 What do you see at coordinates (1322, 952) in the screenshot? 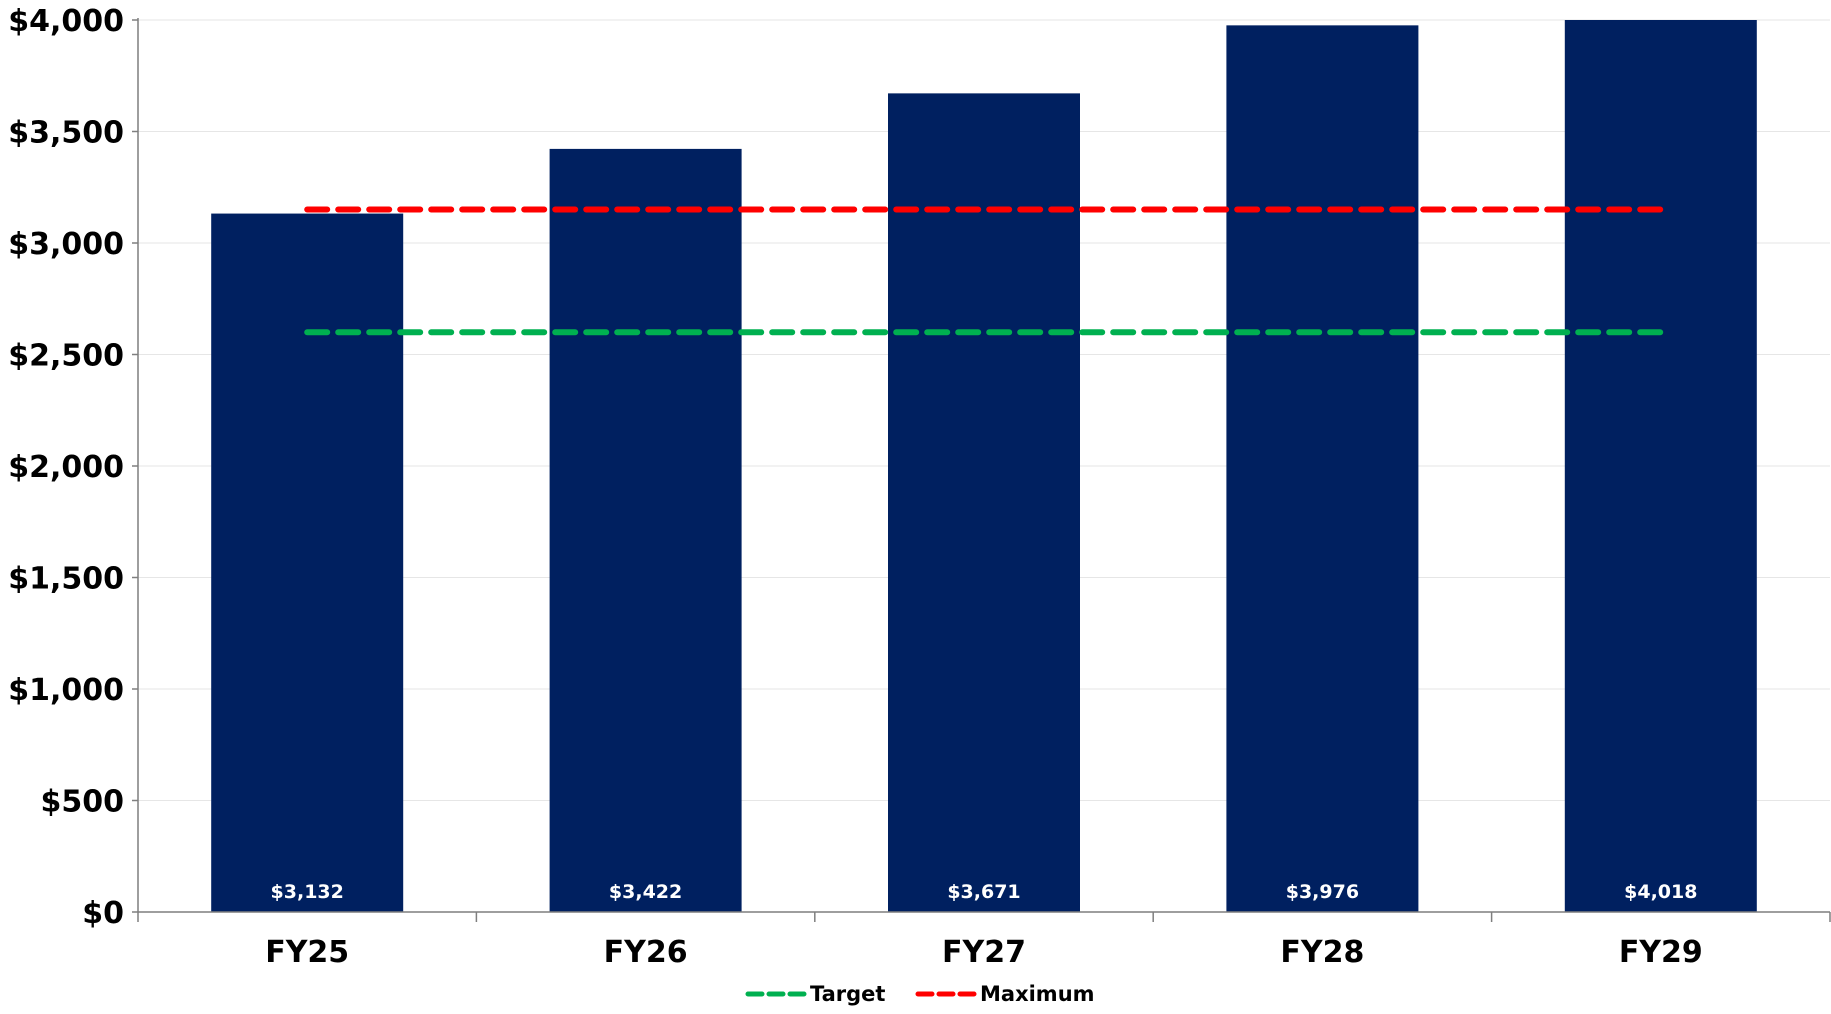
I see `x-category-label: FY28` at bounding box center [1322, 952].